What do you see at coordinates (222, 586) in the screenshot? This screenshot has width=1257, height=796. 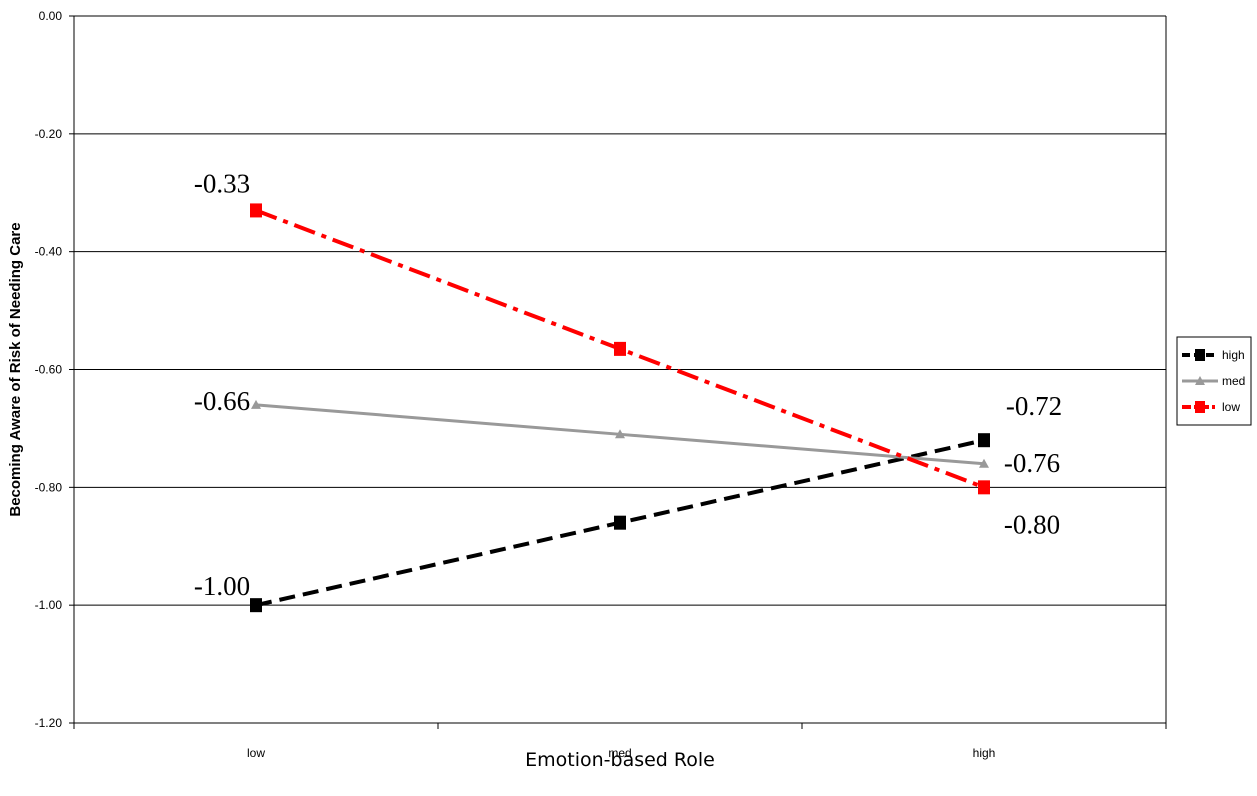 I see `data-label-high: -1.00` at bounding box center [222, 586].